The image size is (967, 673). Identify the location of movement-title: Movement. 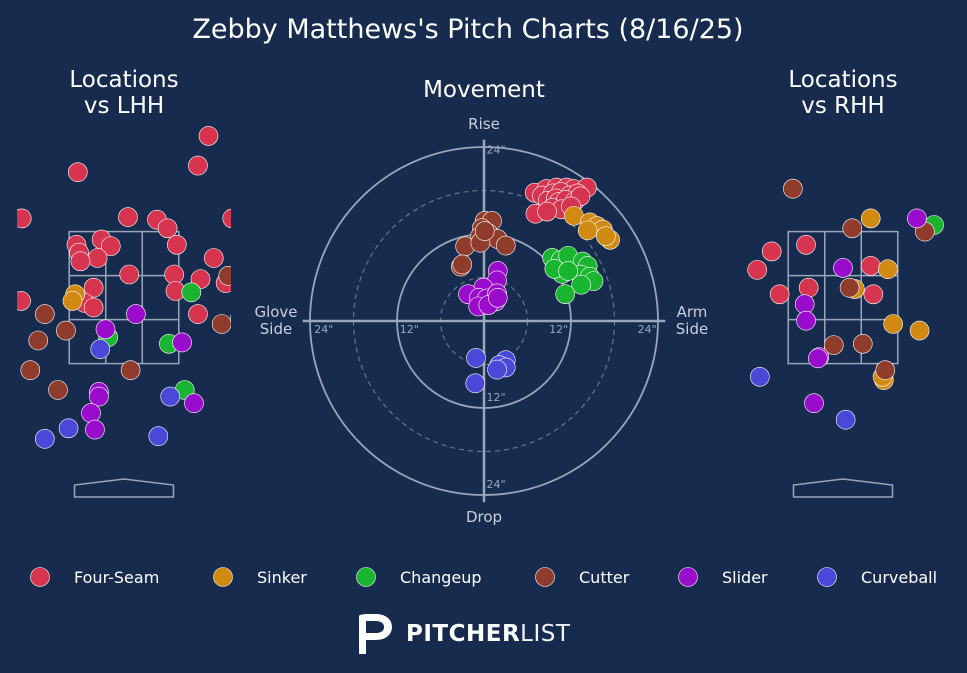
(484, 90).